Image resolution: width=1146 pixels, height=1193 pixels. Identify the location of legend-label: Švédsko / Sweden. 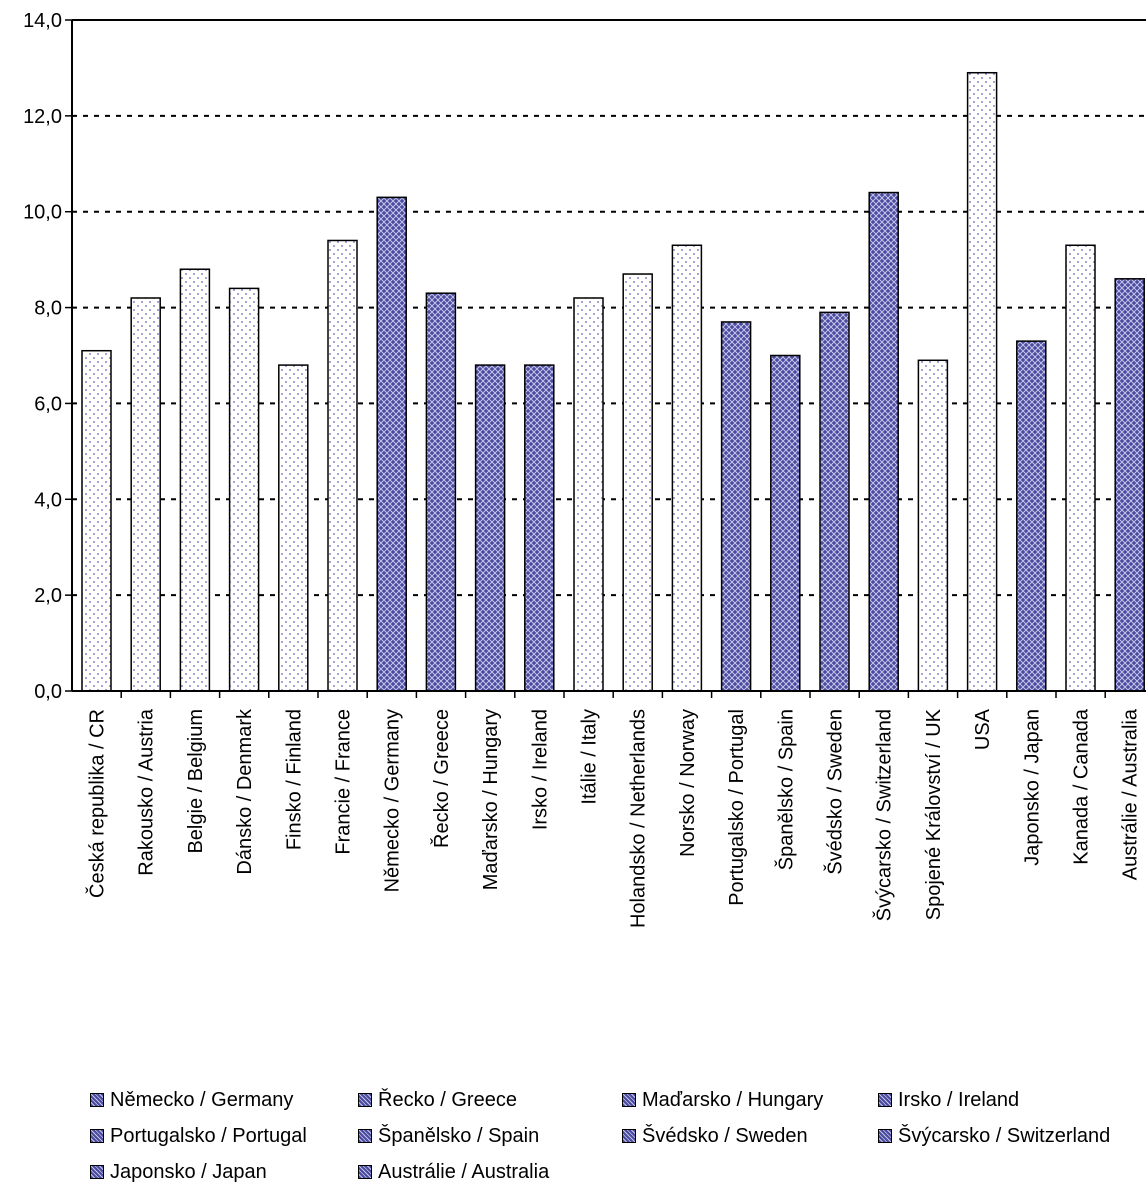
(725, 1136).